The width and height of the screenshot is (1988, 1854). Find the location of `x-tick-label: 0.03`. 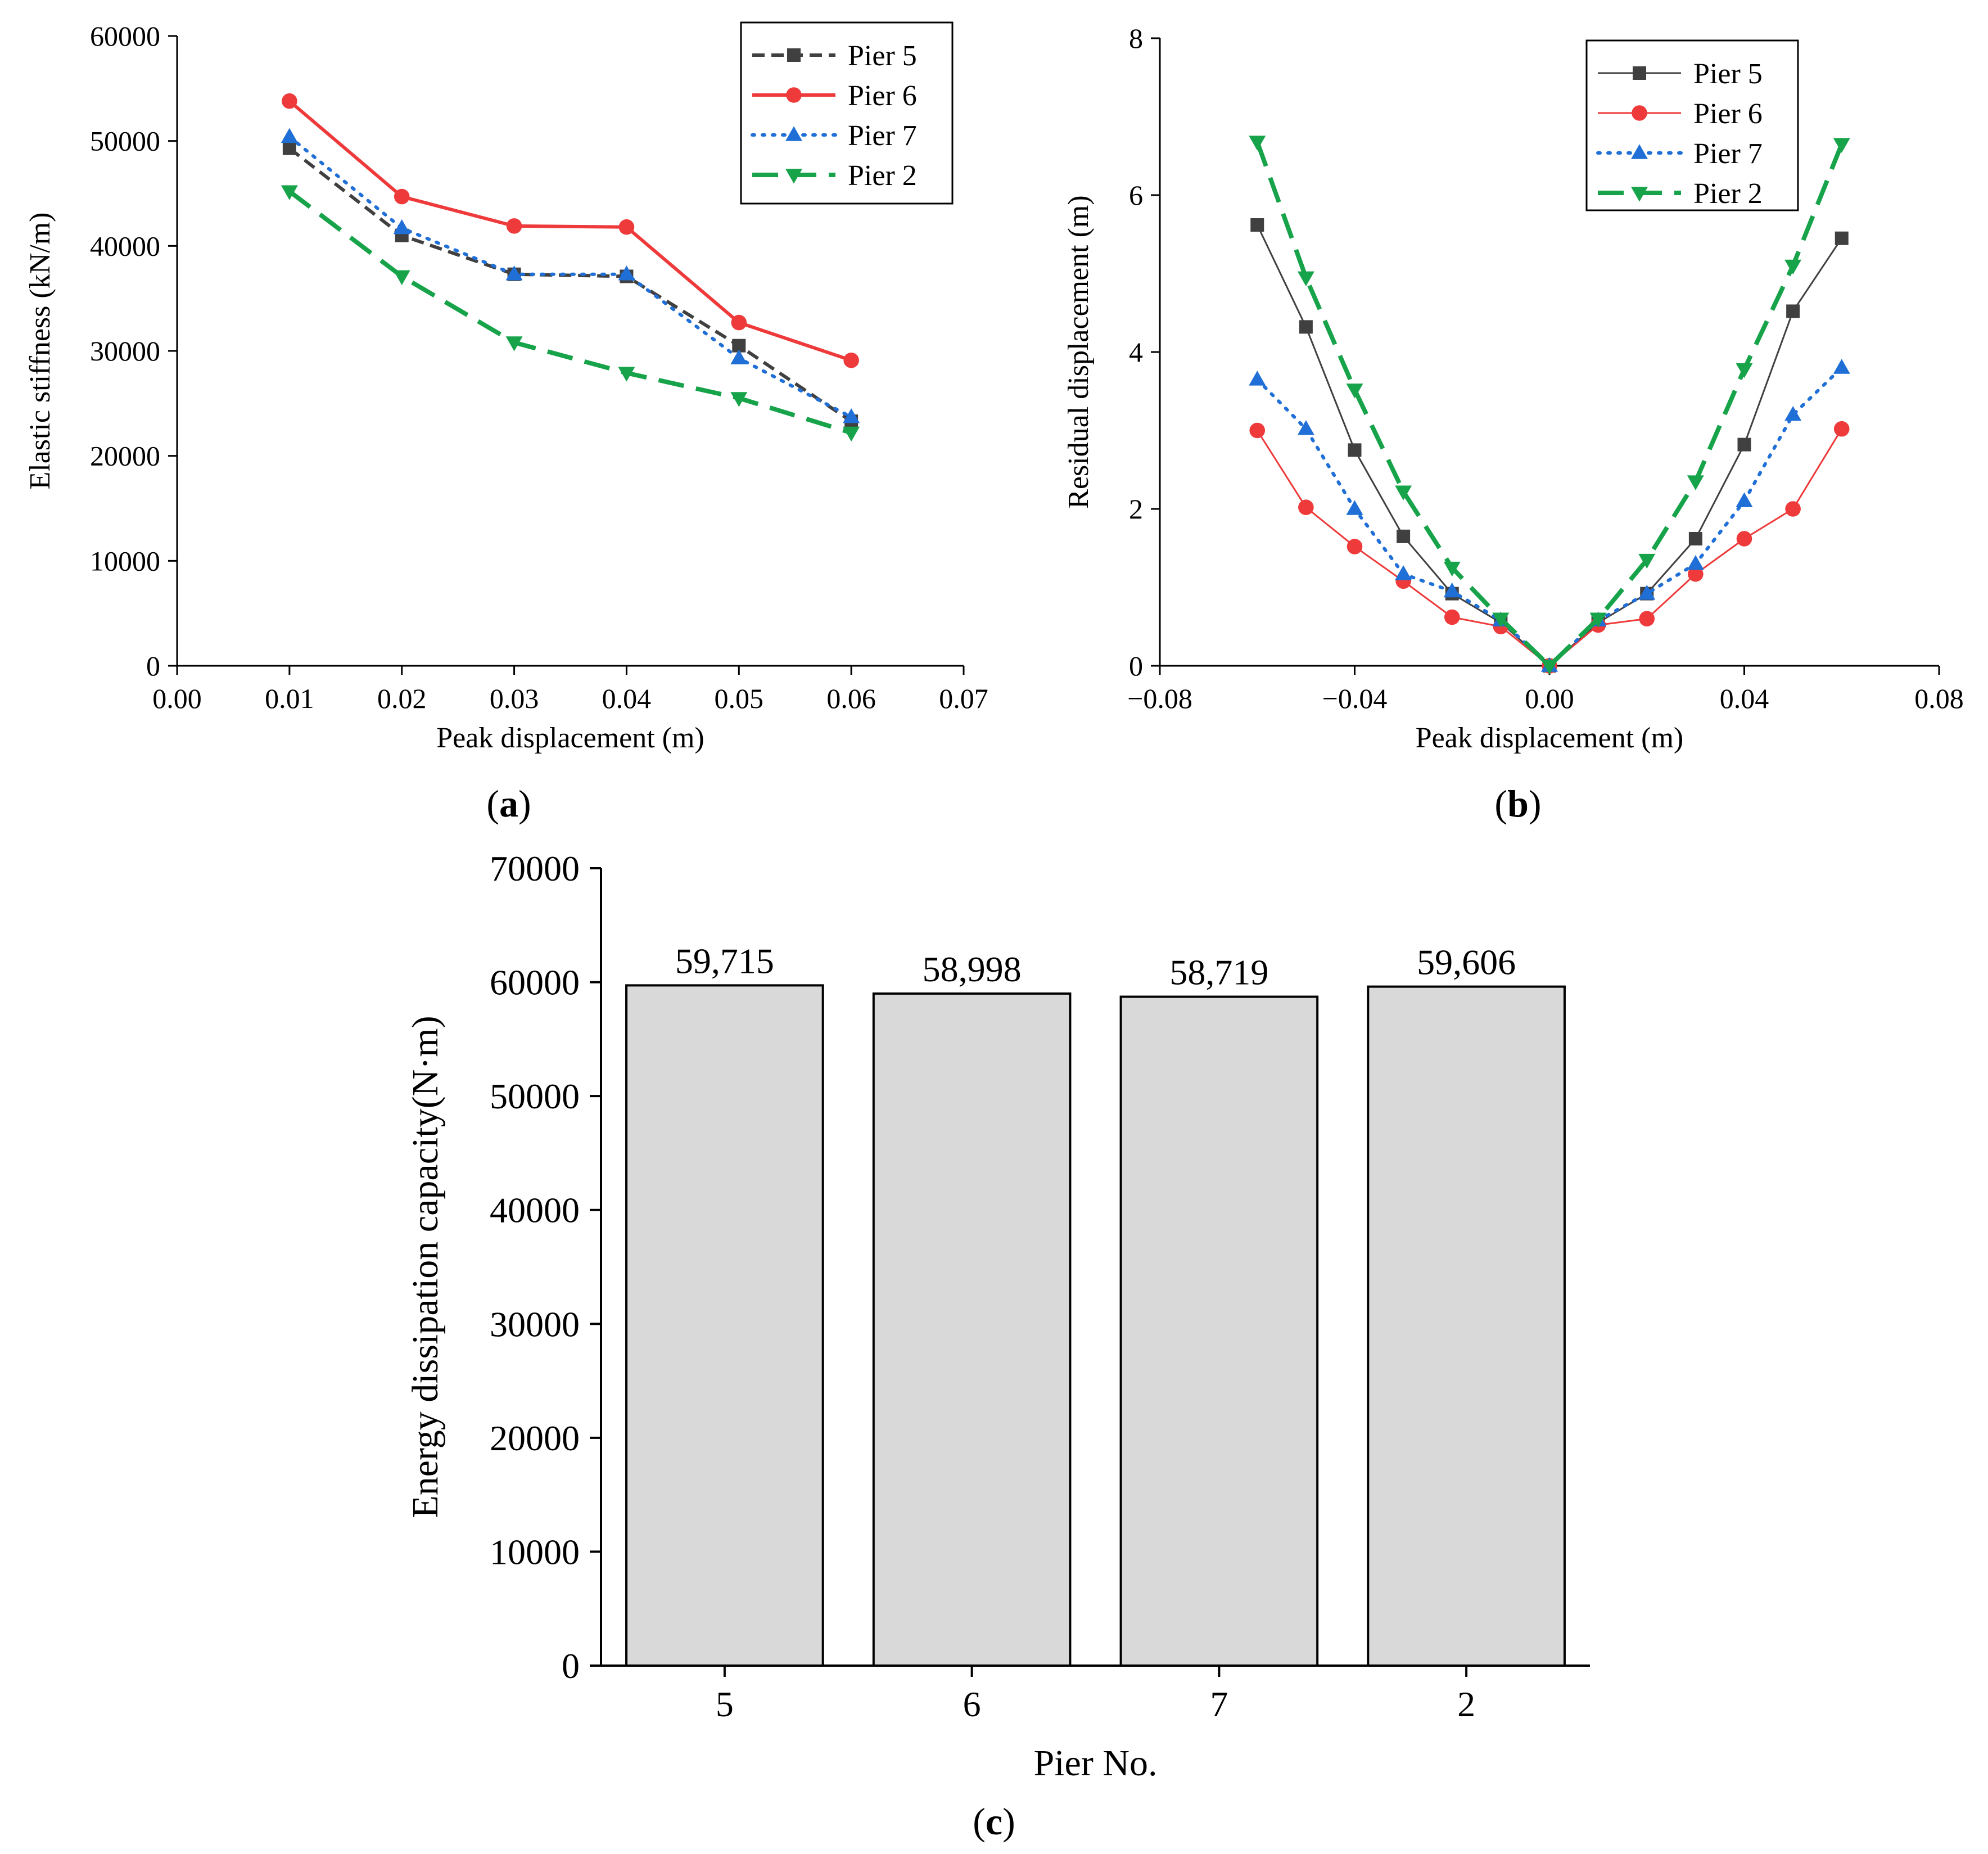

x-tick-label: 0.03 is located at coordinates (514, 698).